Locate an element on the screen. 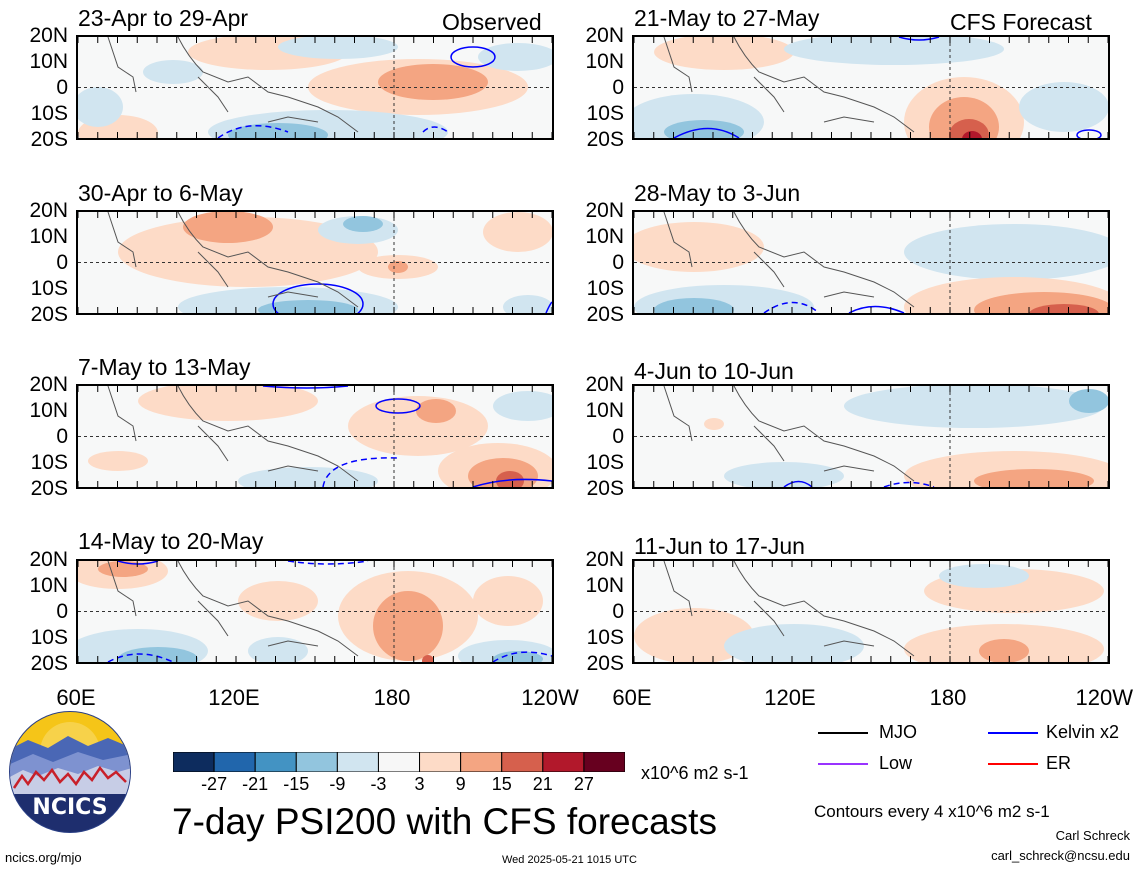 This screenshot has width=1135, height=872. legend-label-low: Low is located at coordinates (896, 763).